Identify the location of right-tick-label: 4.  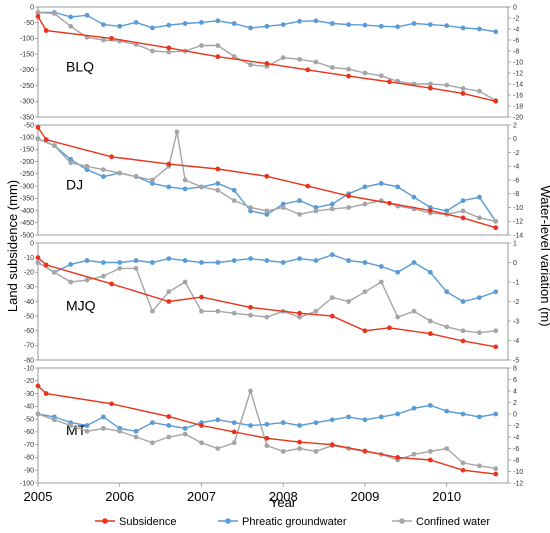
(515, 391).